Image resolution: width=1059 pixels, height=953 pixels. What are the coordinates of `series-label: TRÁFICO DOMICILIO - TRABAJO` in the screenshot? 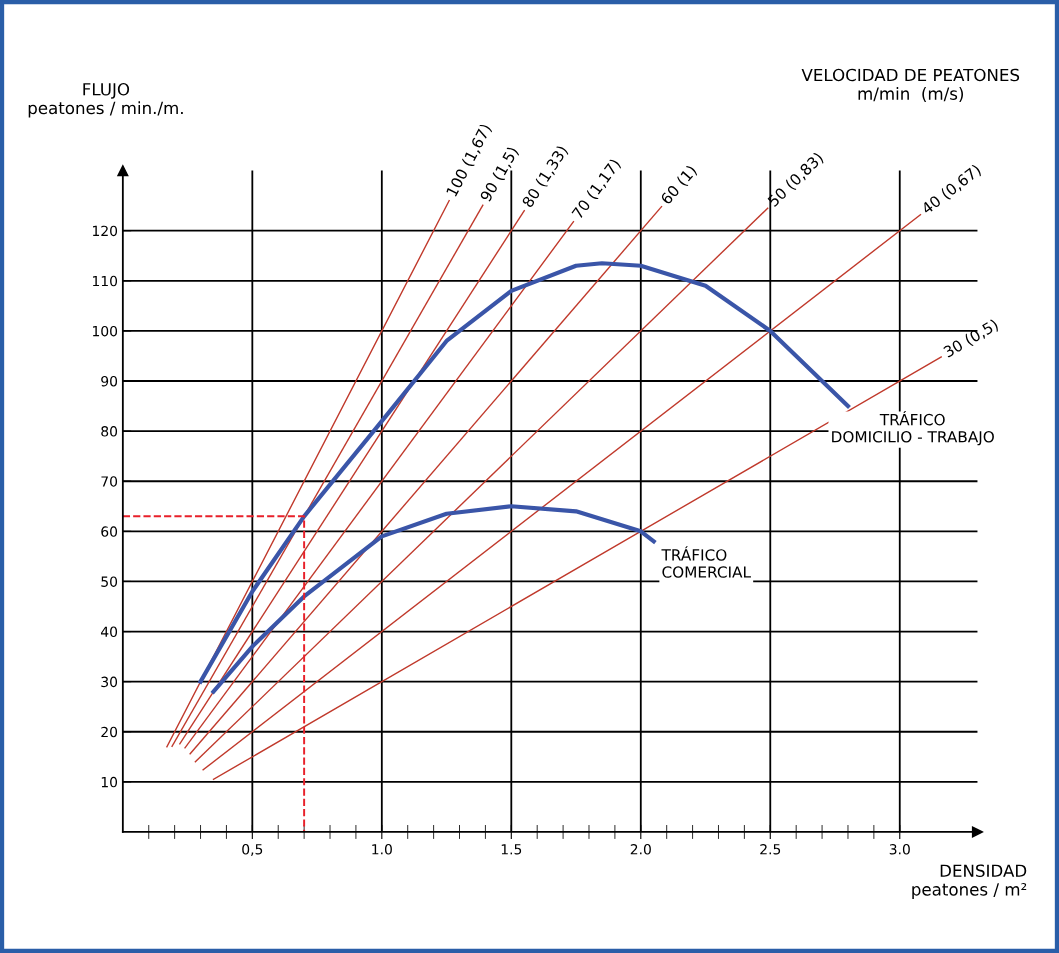 It's located at (913, 428).